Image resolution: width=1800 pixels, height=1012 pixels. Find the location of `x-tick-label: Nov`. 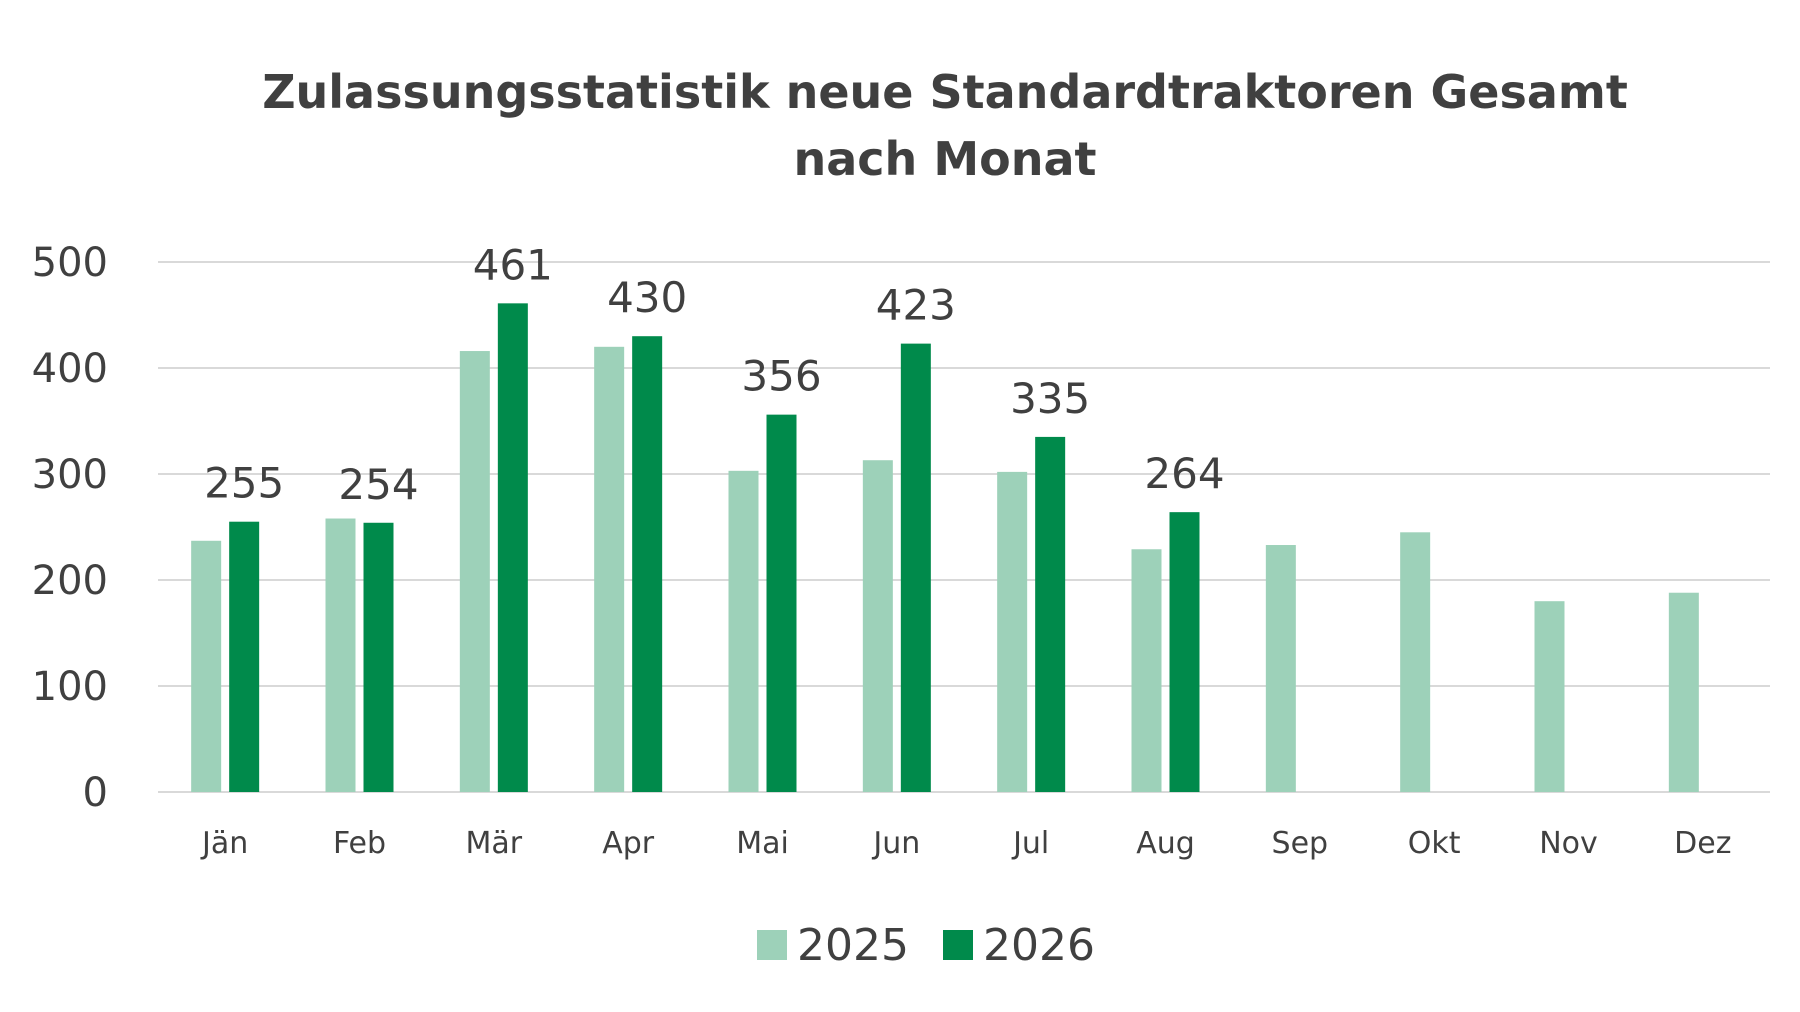

x-tick-label: Nov is located at coordinates (1568, 843).